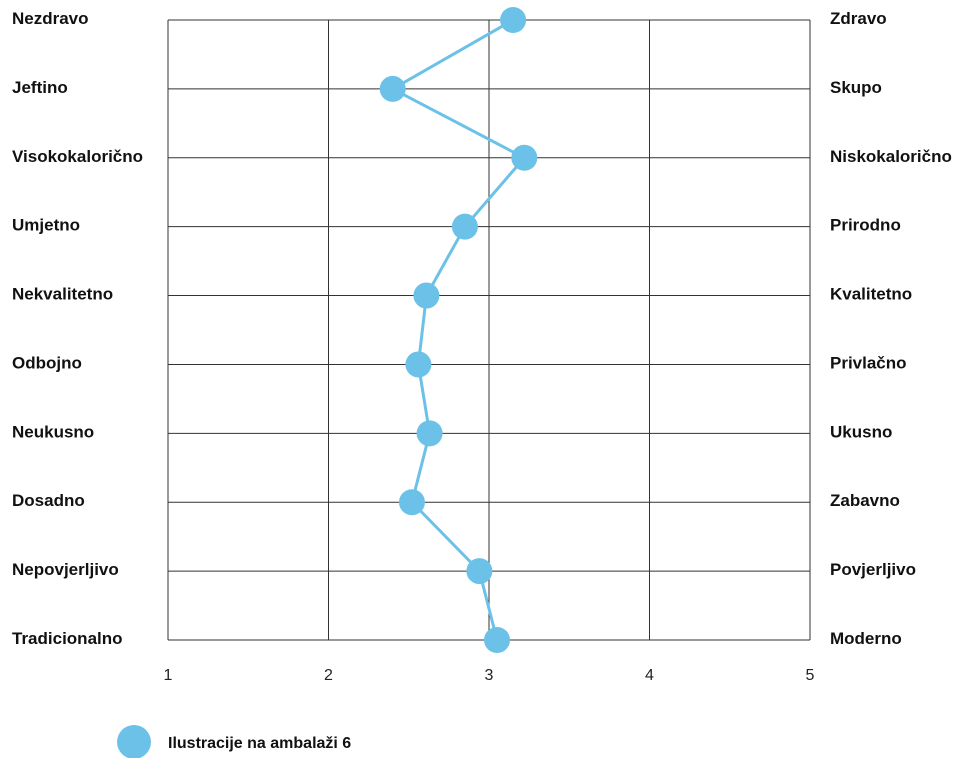  What do you see at coordinates (858, 18) in the screenshot?
I see `right-label: Zdravo` at bounding box center [858, 18].